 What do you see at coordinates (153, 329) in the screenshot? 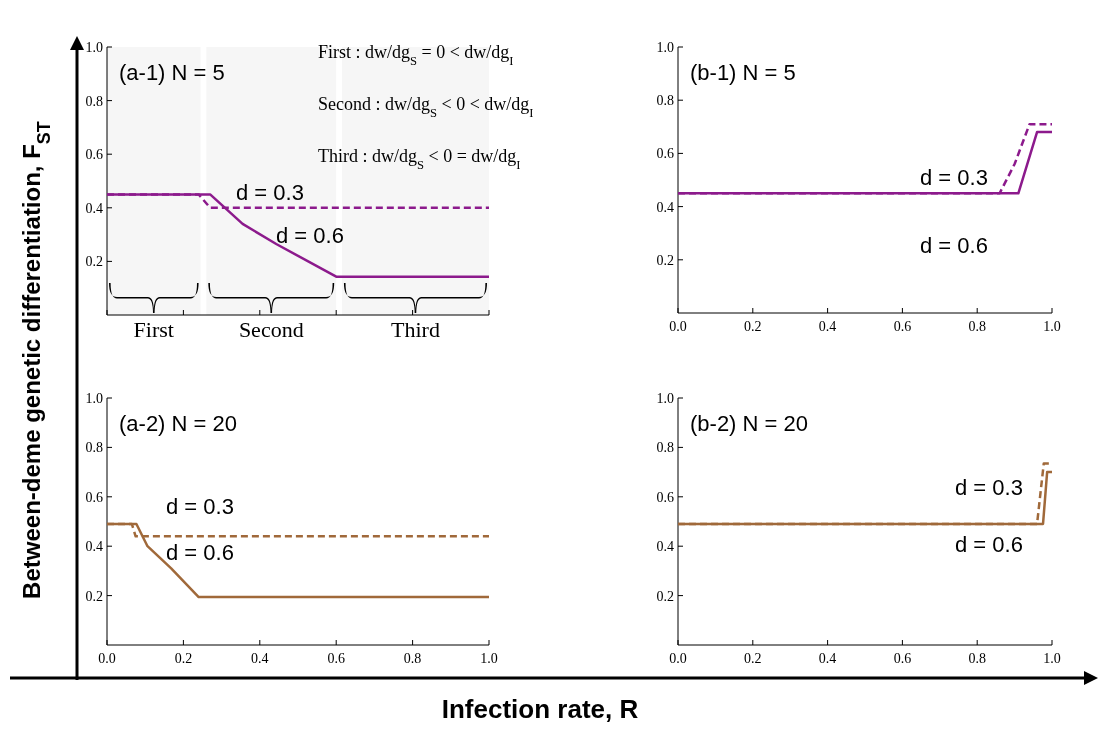
I see `band-label: First` at bounding box center [153, 329].